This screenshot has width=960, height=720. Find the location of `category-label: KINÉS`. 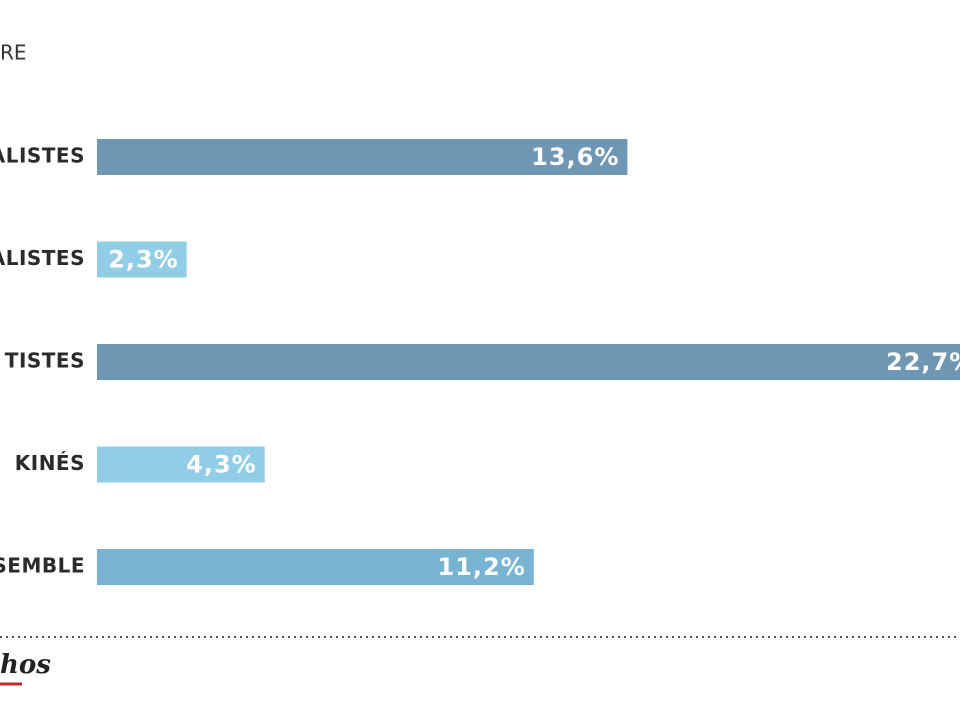

category-label: KINÉS is located at coordinates (50, 463).